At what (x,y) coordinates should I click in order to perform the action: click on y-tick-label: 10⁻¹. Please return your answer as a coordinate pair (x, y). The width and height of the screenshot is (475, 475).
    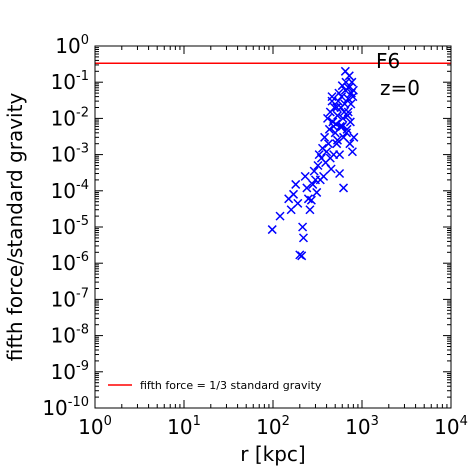
    Looking at the image, I should click on (70, 81).